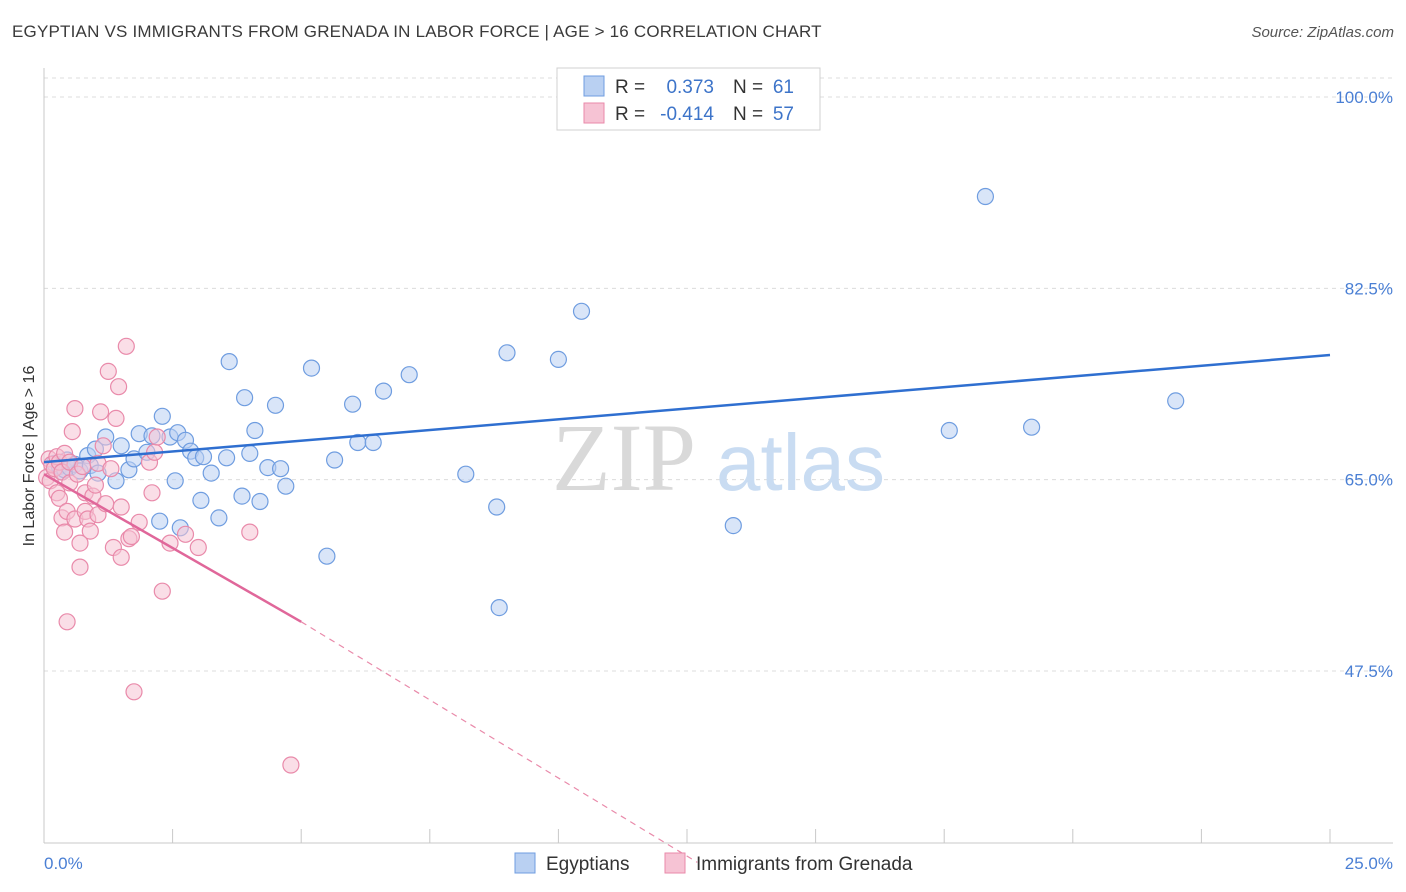 This screenshot has height=892, width=1406. I want to click on y-tick-label: 65.0%, so click(1369, 480).